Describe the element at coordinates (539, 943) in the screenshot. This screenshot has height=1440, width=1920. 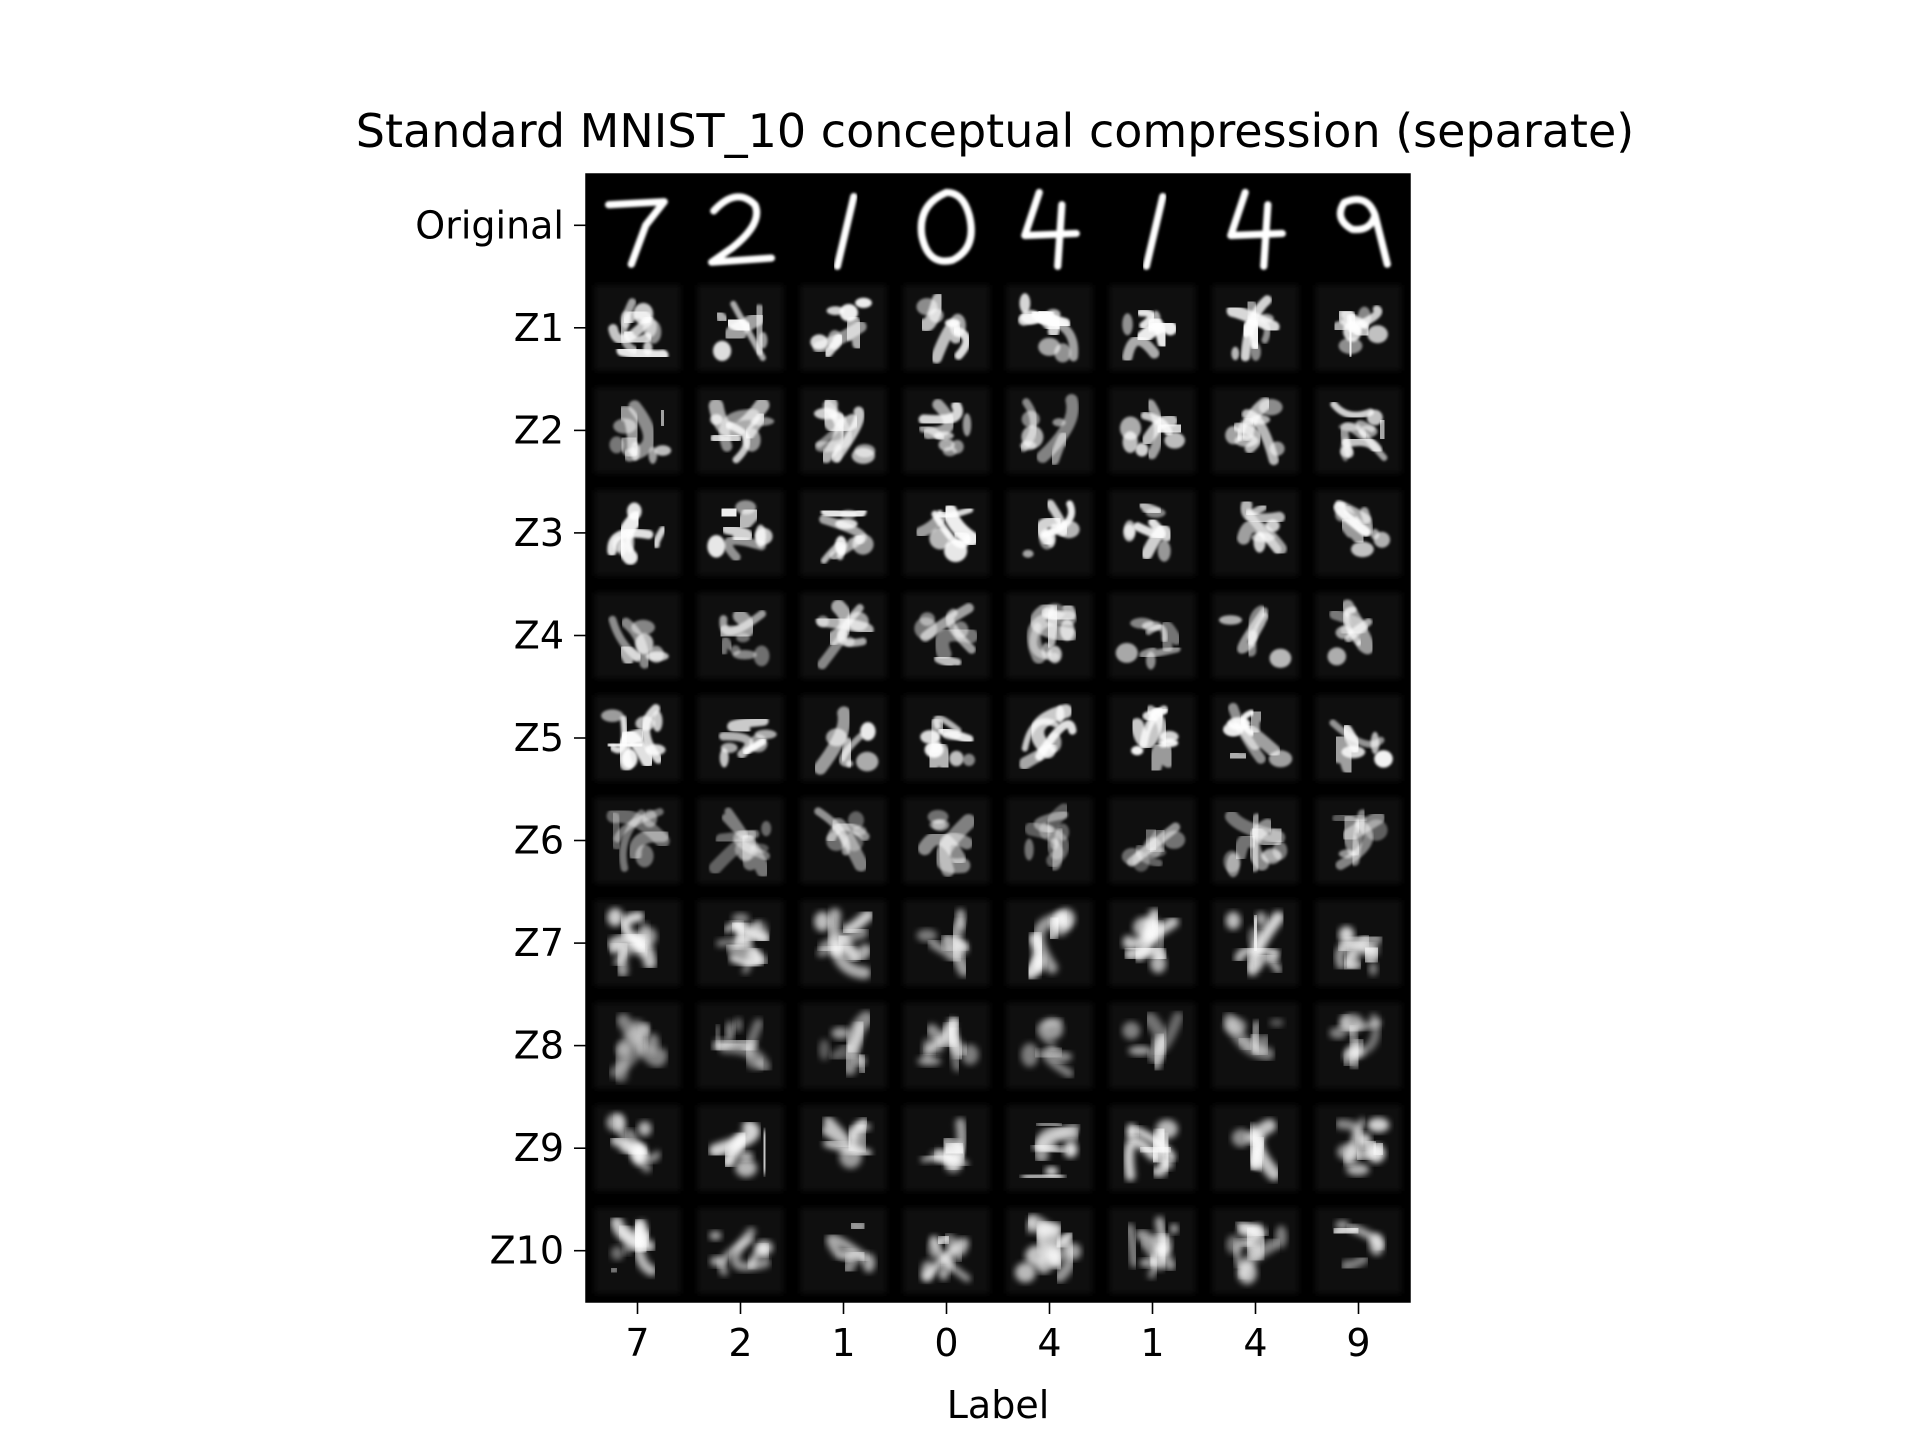
I see `y-tick-label: Z7` at that location.